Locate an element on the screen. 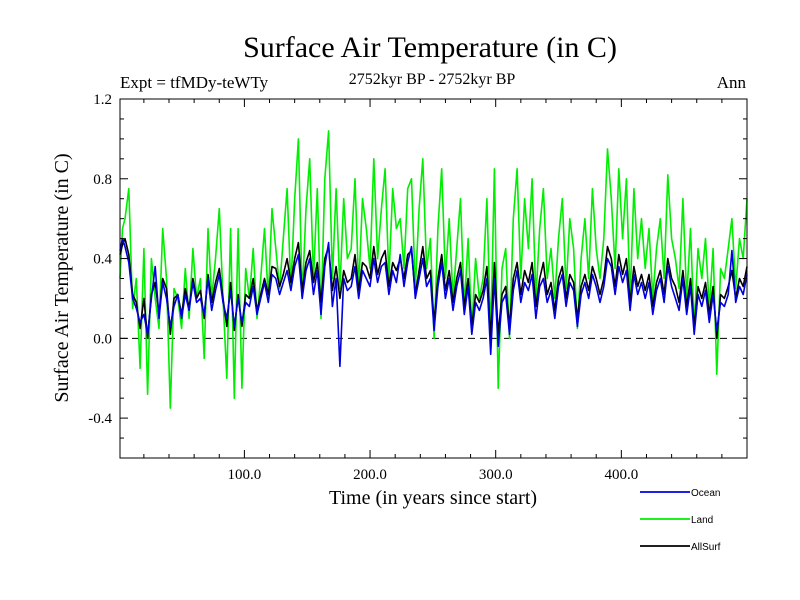  legend-label-allsurf: AllSurf is located at coordinates (706, 547).